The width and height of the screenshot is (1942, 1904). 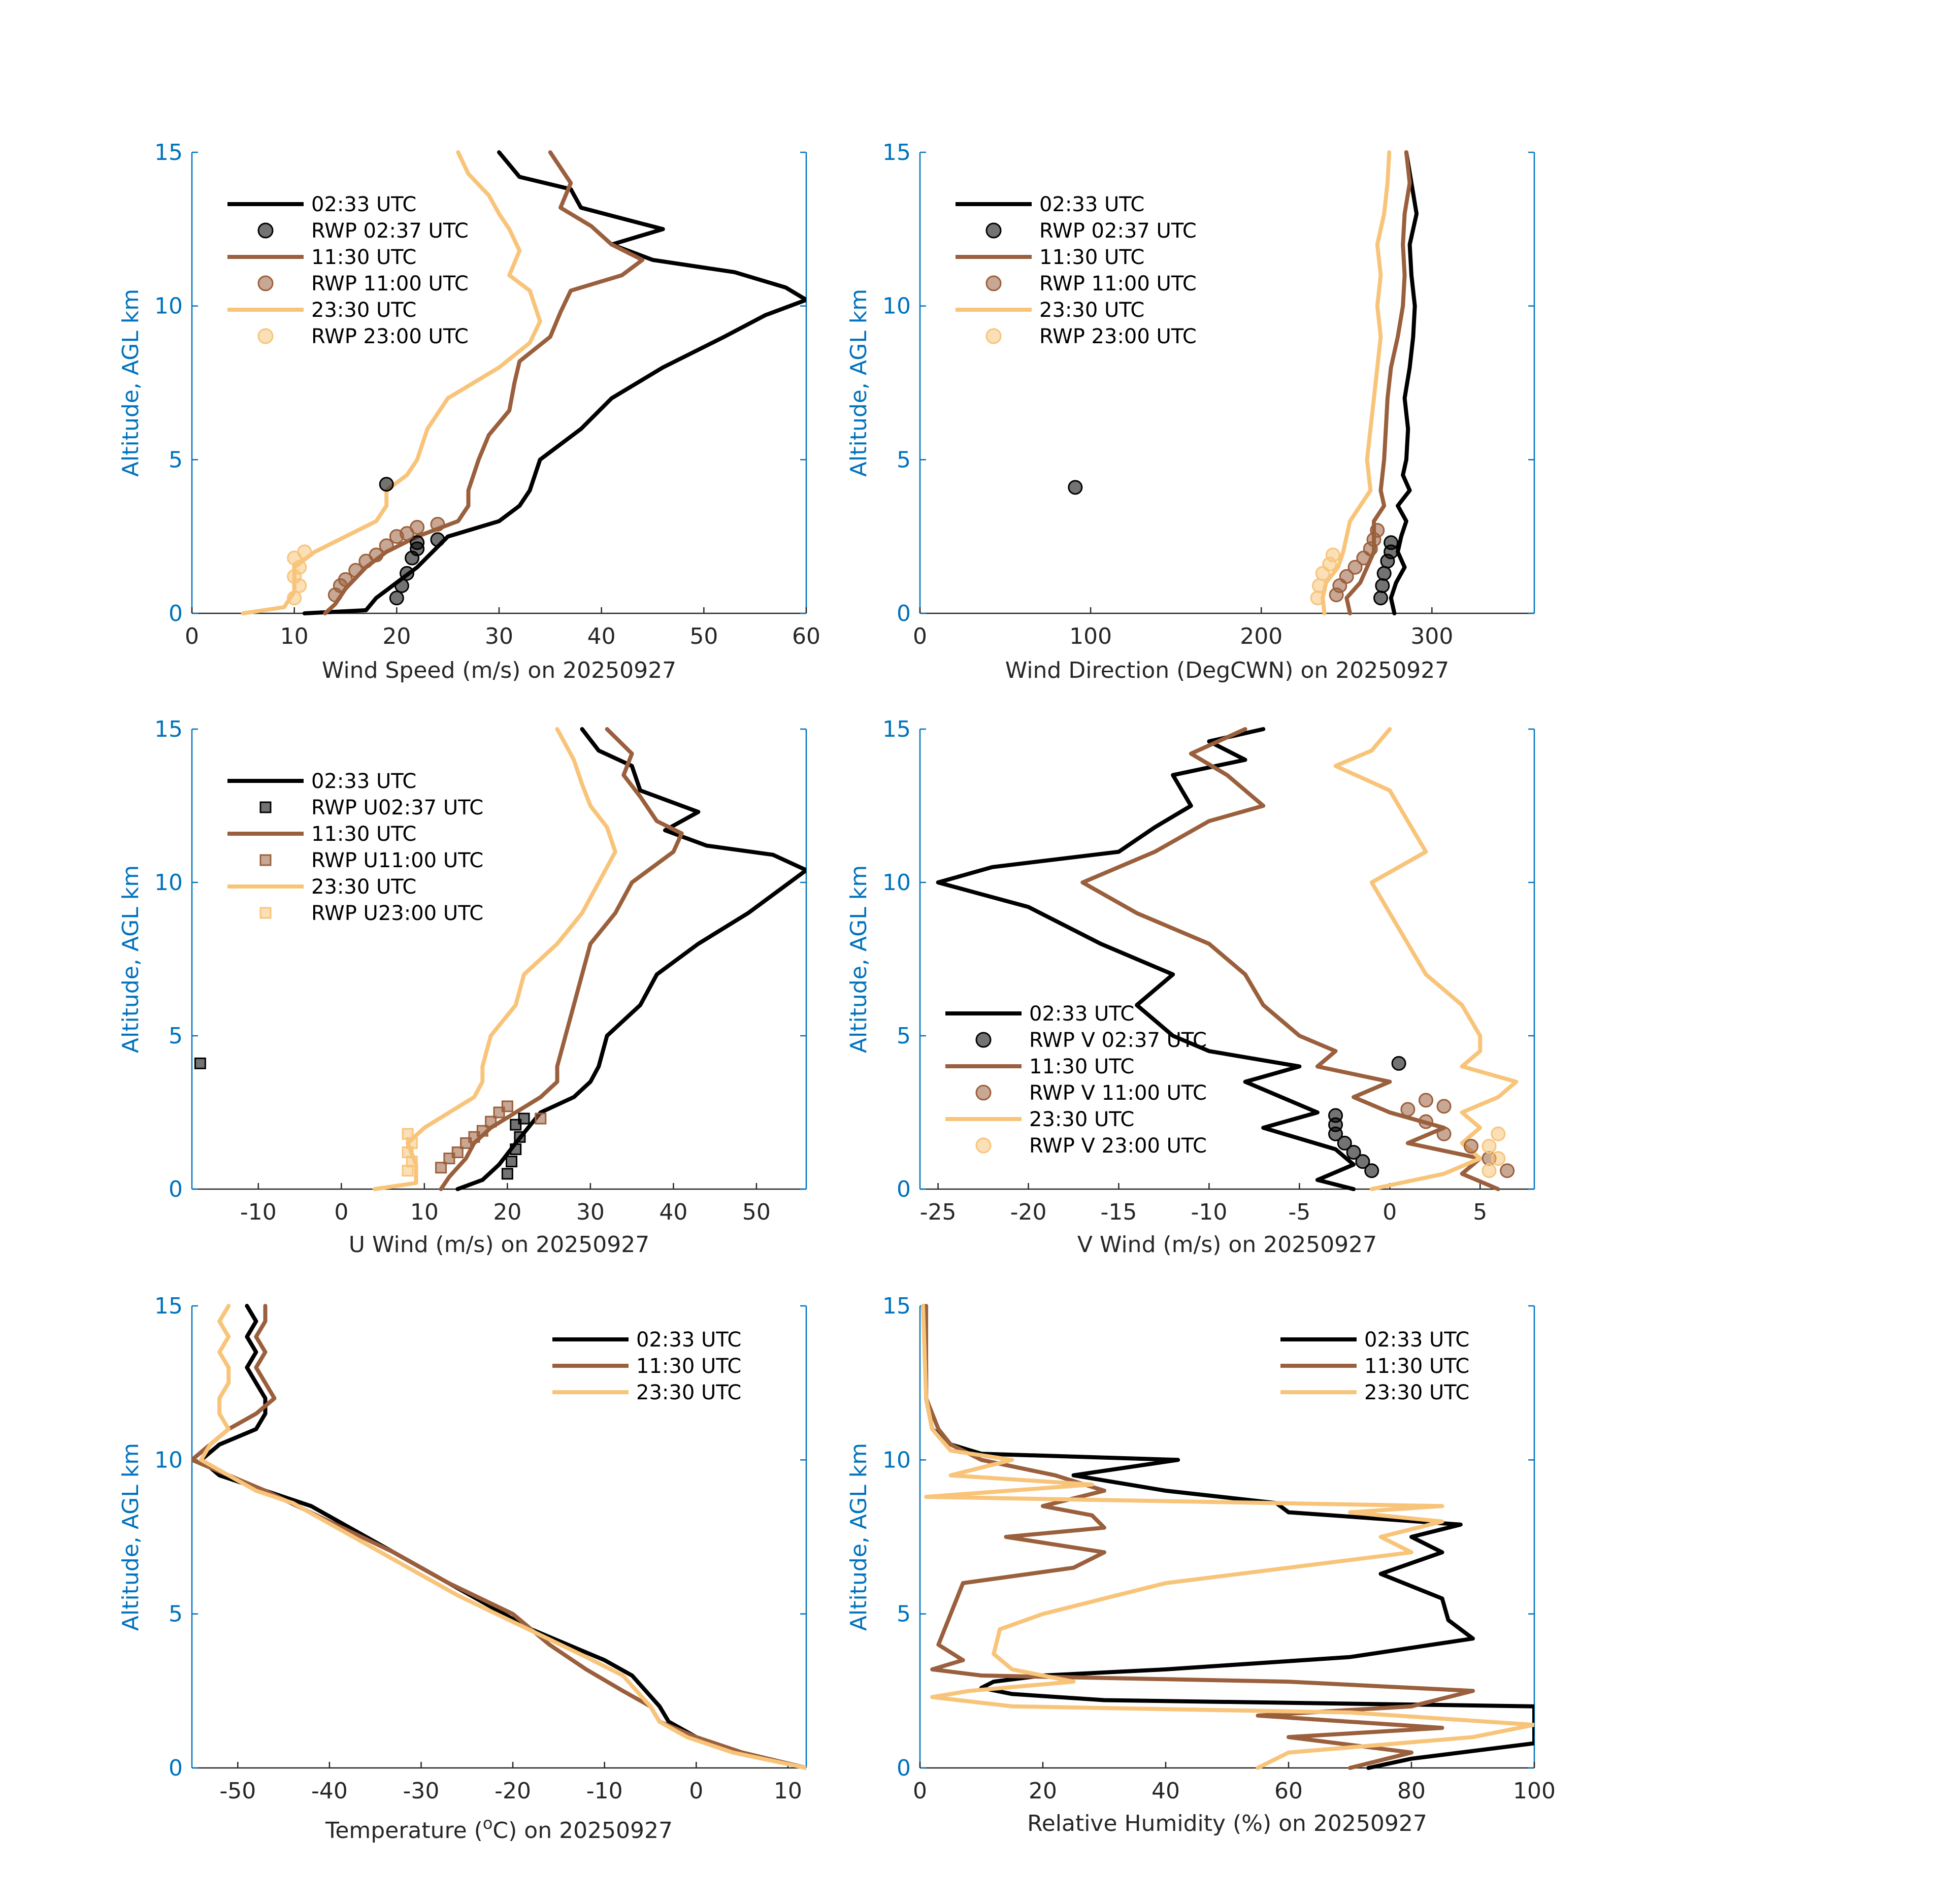 What do you see at coordinates (513, 1791) in the screenshot?
I see `x-tick-label: -20` at bounding box center [513, 1791].